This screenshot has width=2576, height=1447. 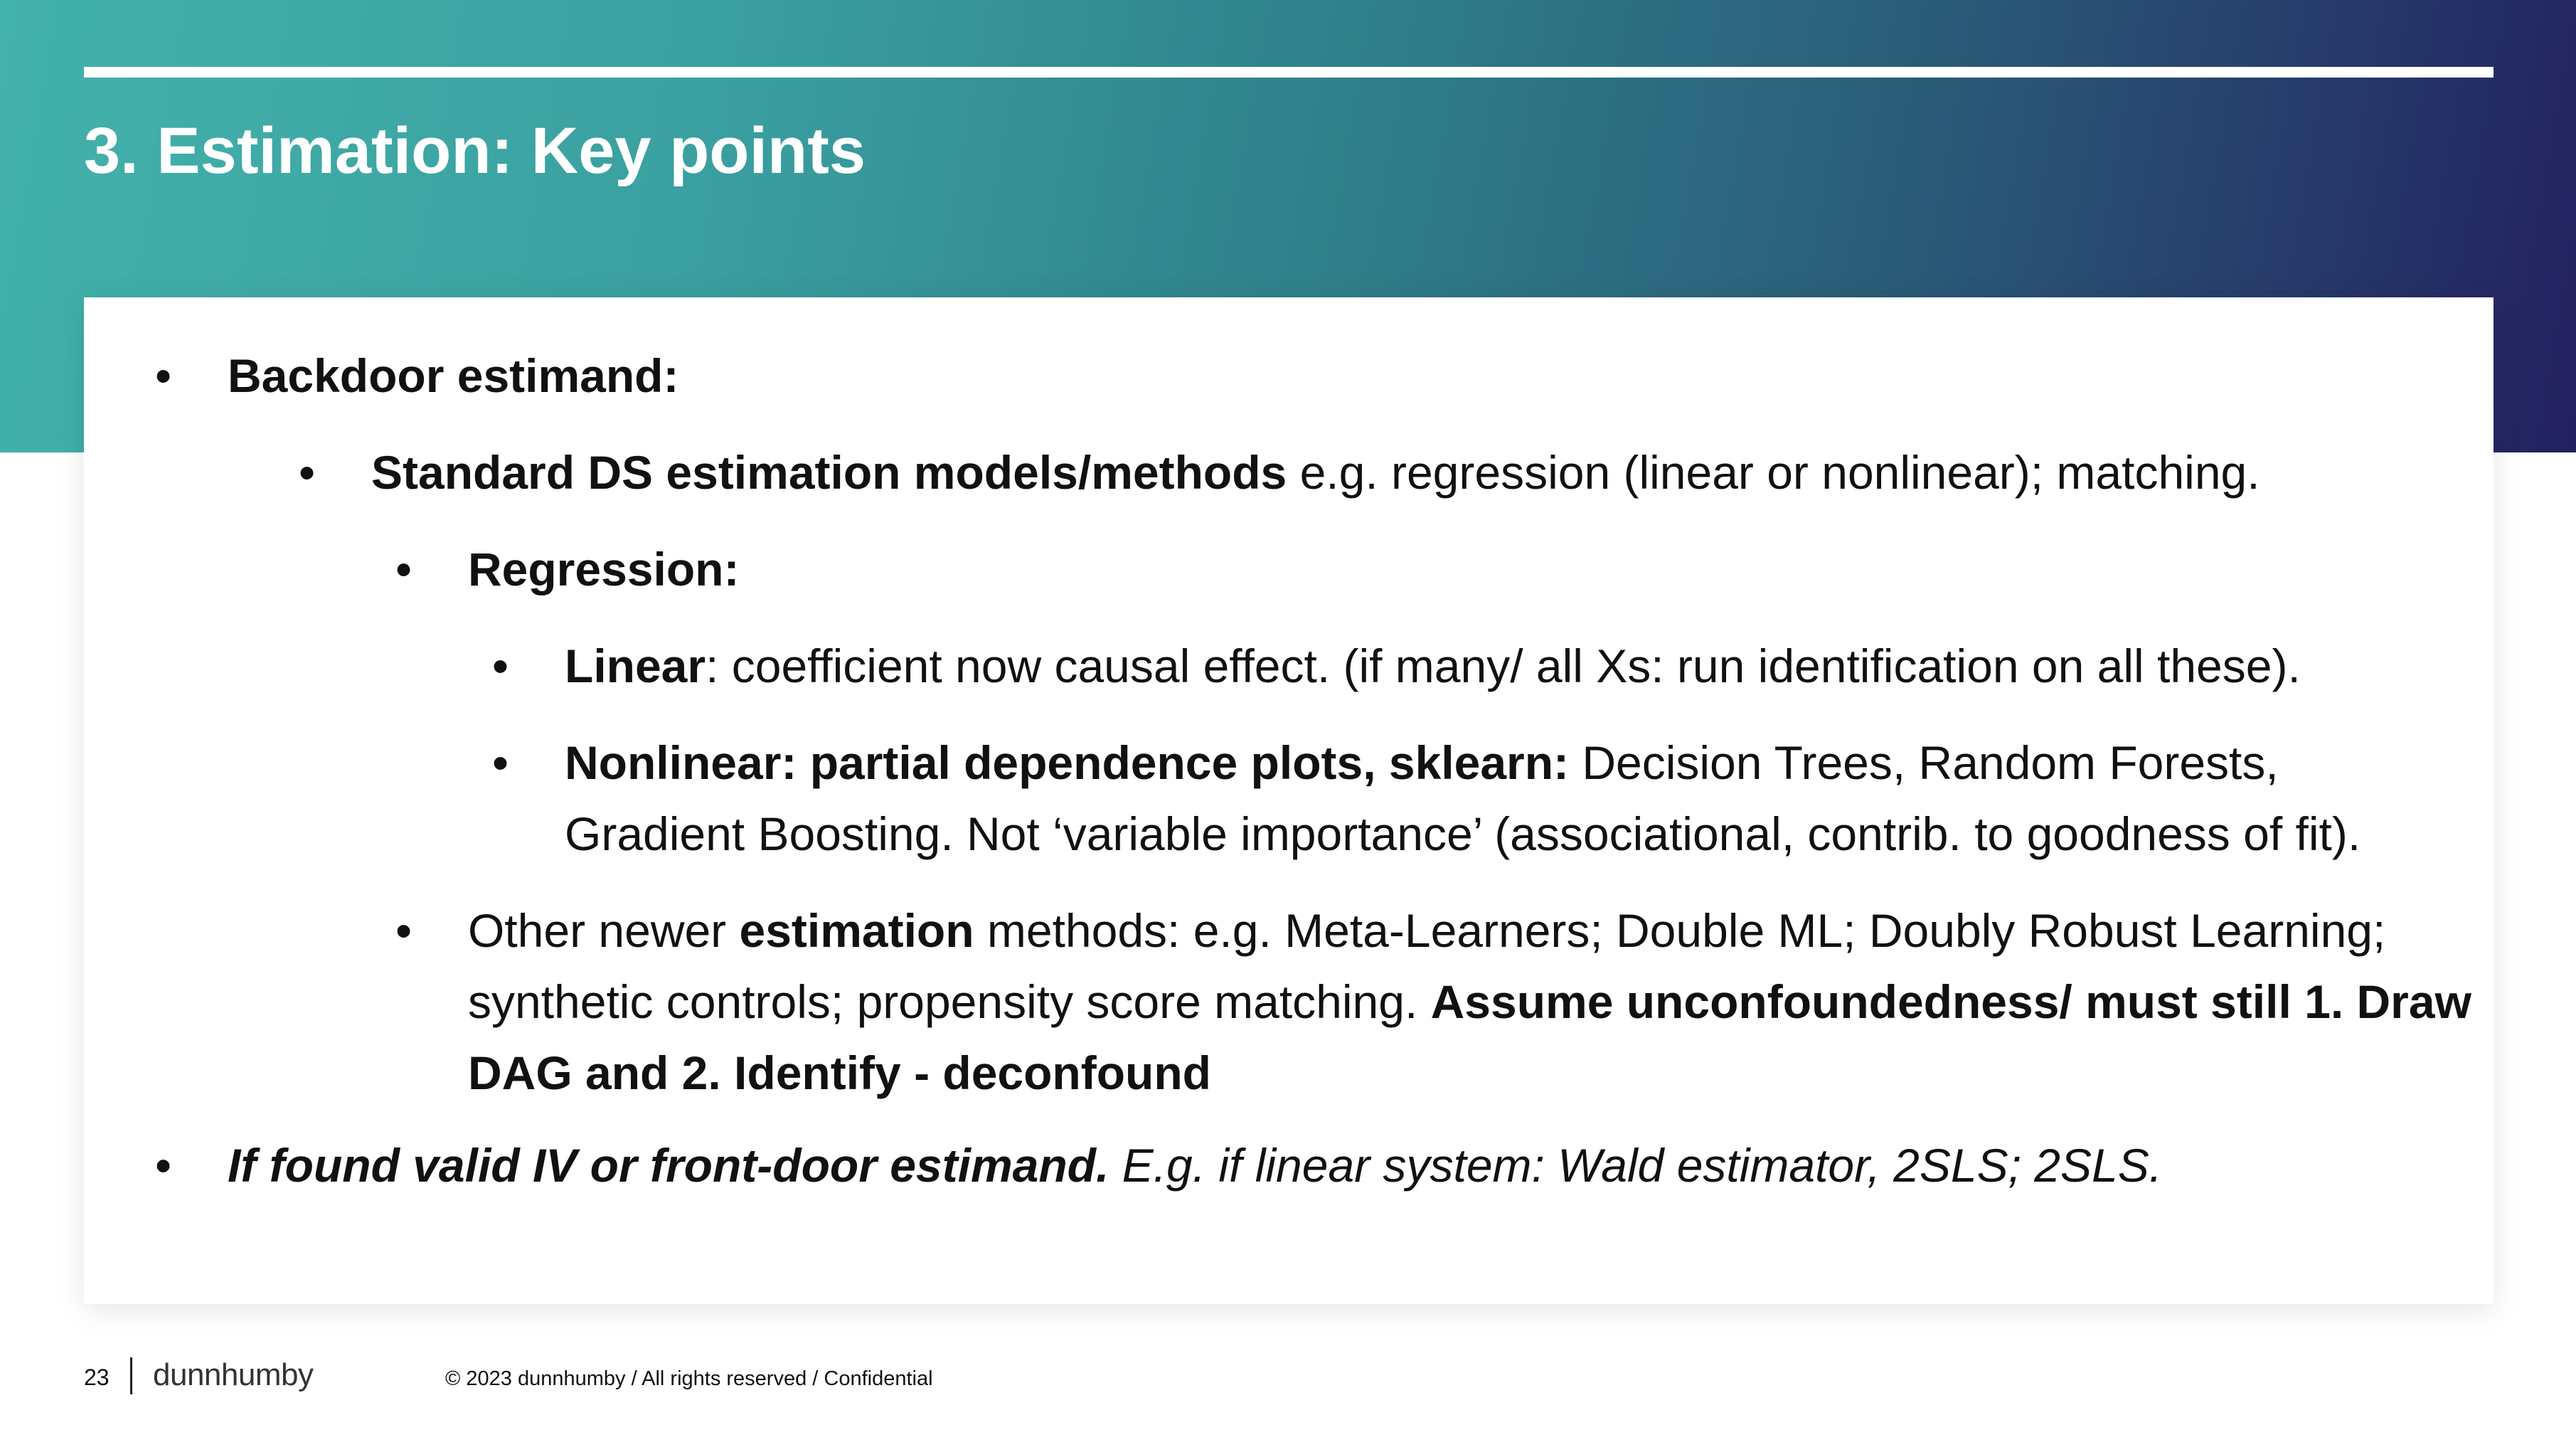 I want to click on bullet-regression: • Regression:, so click(x=1426, y=569).